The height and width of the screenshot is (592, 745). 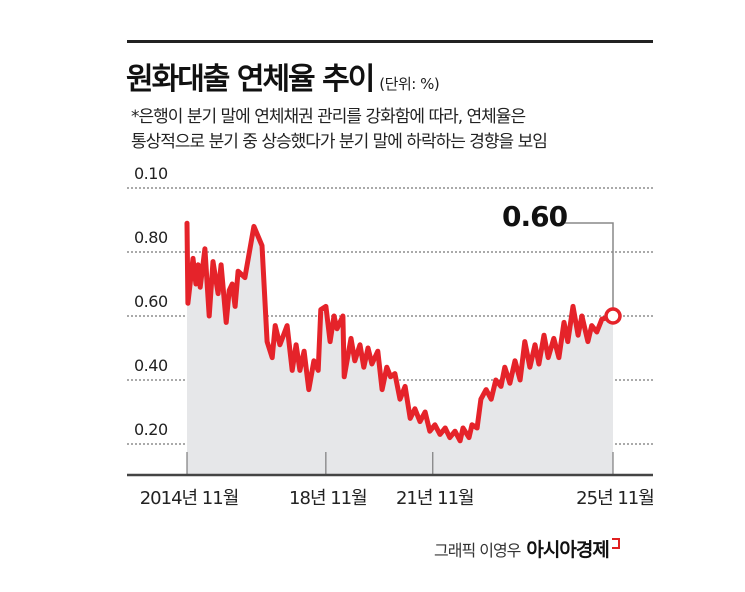 What do you see at coordinates (477, 550) in the screenshot?
I see `graphic-author: 그래픽 이영우` at bounding box center [477, 550].